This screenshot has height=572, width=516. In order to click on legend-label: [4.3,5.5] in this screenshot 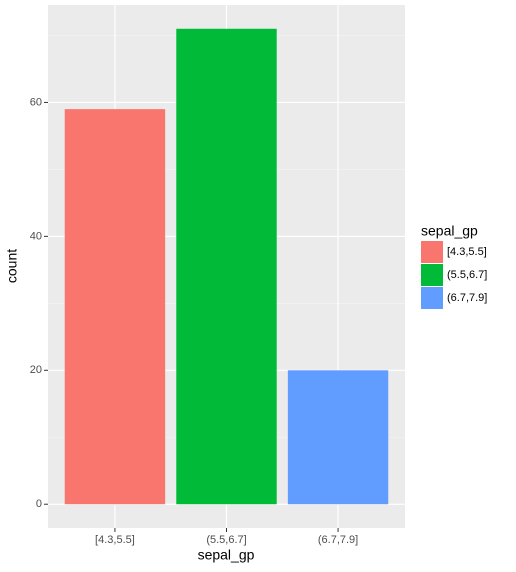, I will do `click(467, 252)`.